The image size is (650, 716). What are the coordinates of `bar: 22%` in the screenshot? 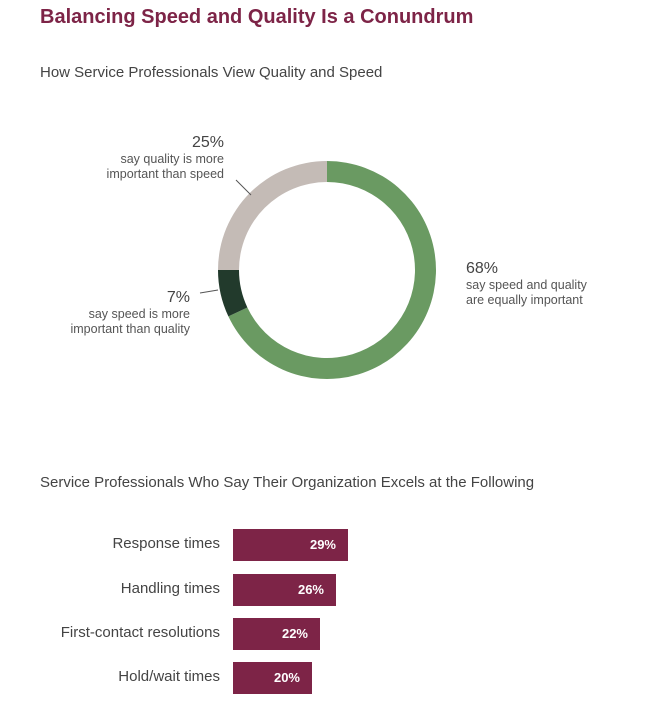 It's located at (276, 634).